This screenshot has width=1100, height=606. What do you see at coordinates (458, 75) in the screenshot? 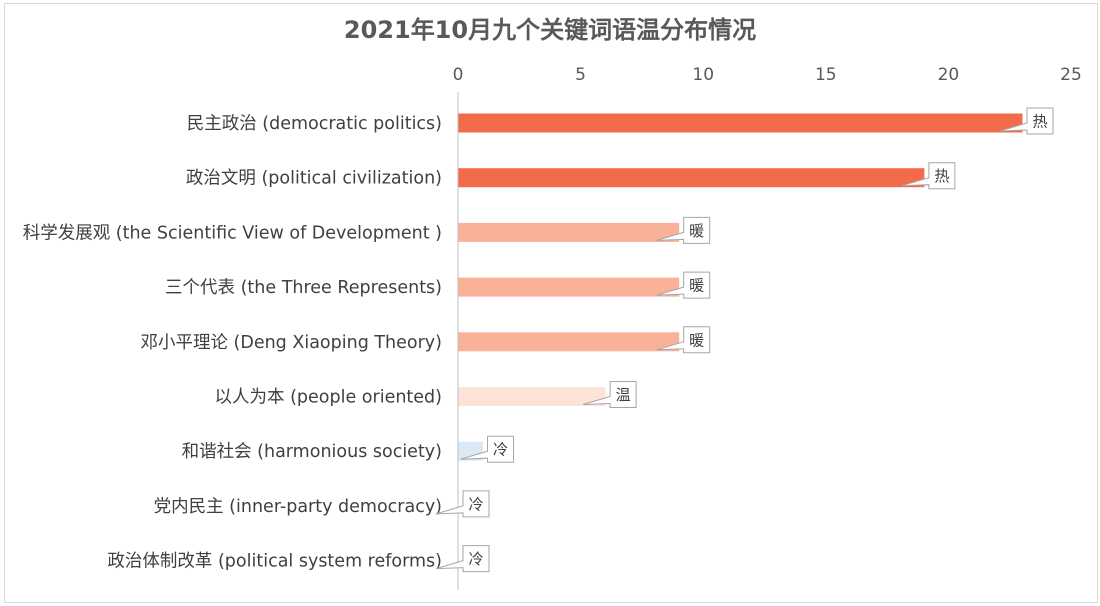
I see `x-tick-label: 0` at bounding box center [458, 75].